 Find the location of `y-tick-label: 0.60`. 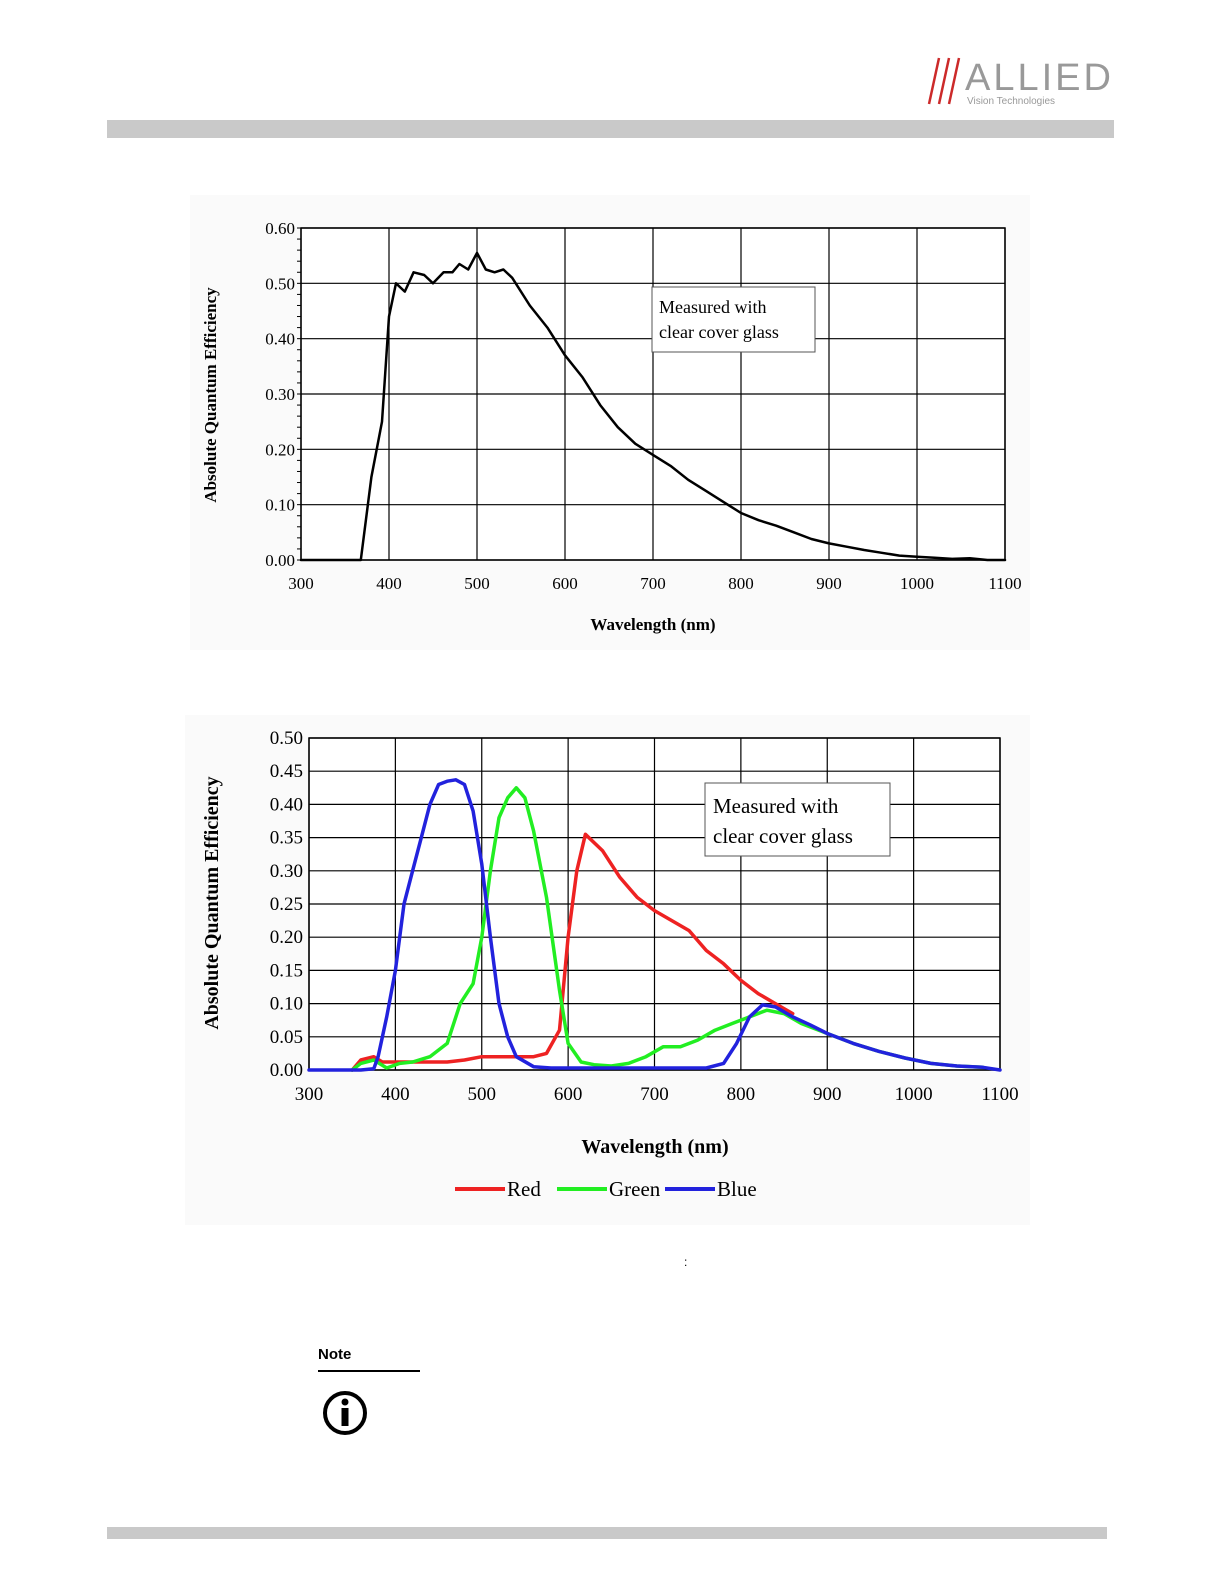

y-tick-label: 0.60 is located at coordinates (280, 228).